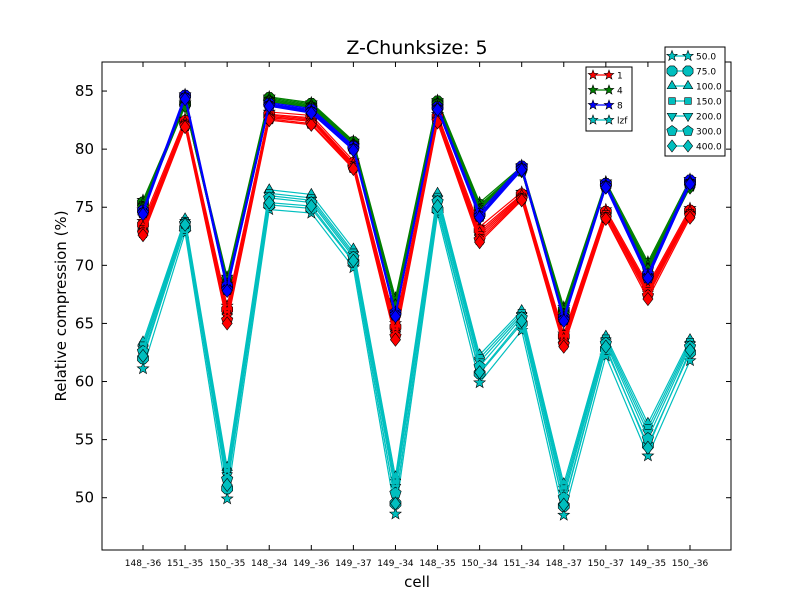 Image resolution: width=812 pixels, height=616 pixels. Describe the element at coordinates (620, 92) in the screenshot. I see `series-legend-label: 4` at that location.